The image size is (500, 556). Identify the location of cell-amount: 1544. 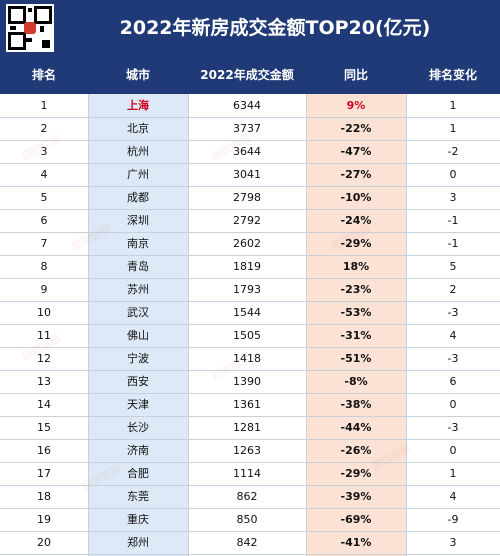
(247, 312).